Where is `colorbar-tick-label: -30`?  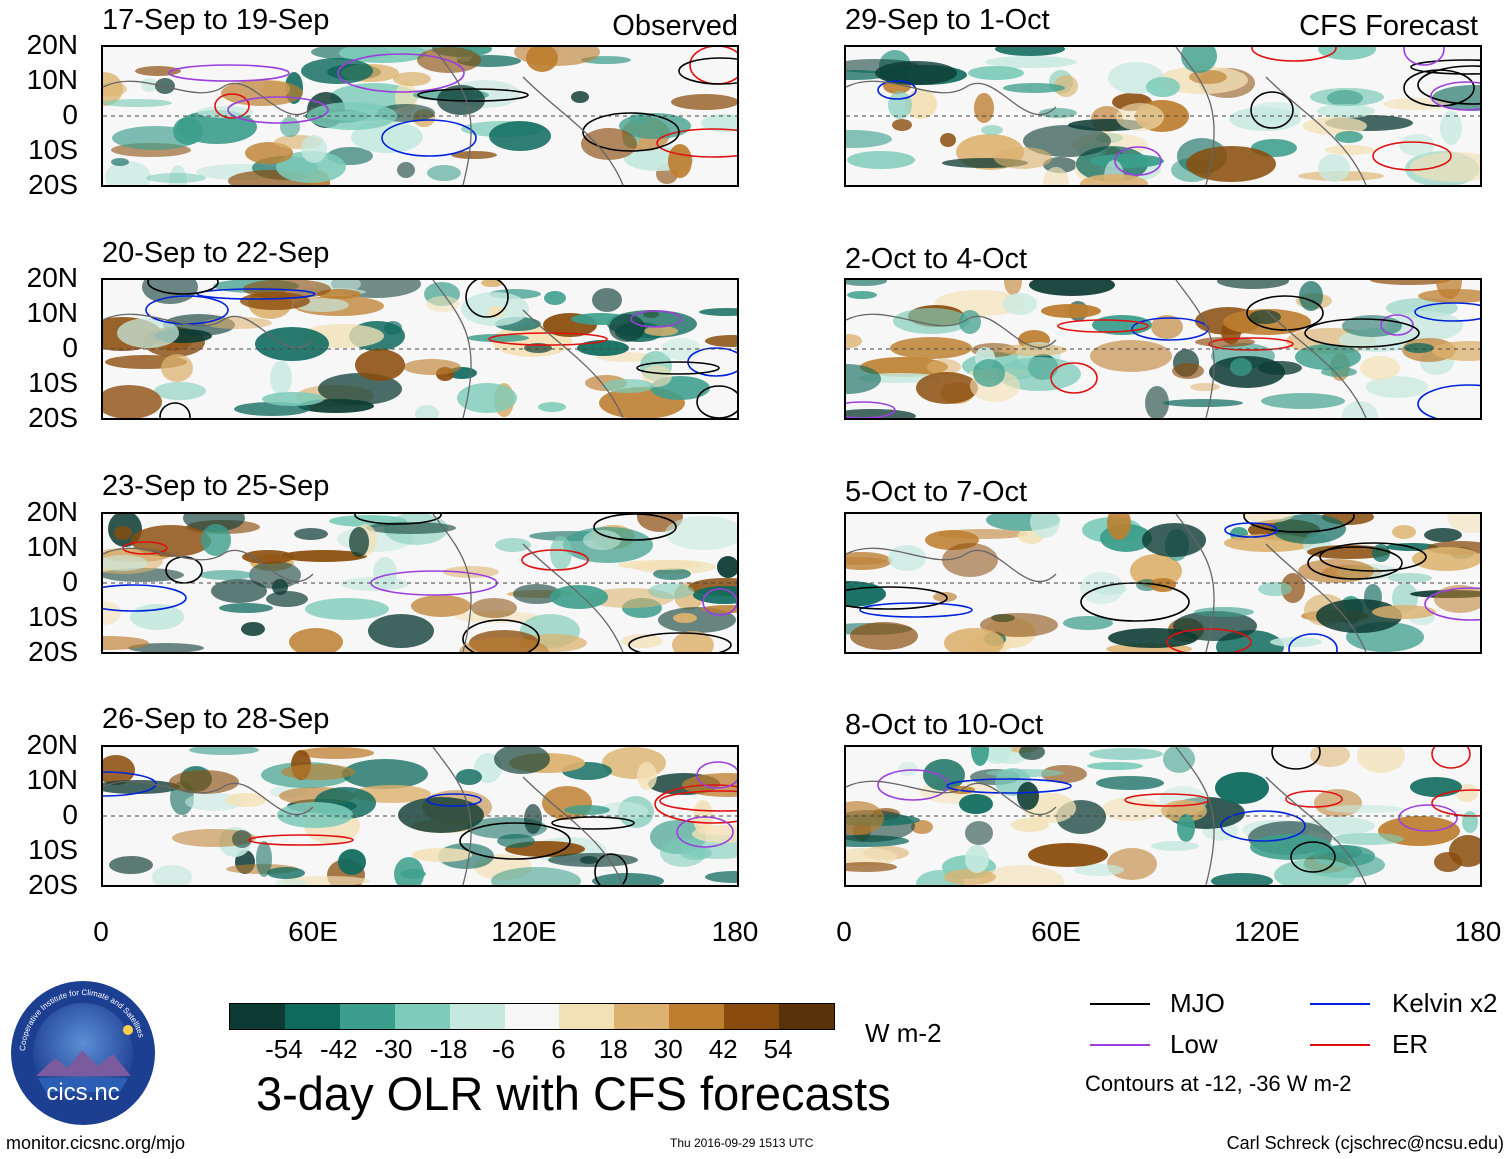
colorbar-tick-label: -30 is located at coordinates (393, 1049).